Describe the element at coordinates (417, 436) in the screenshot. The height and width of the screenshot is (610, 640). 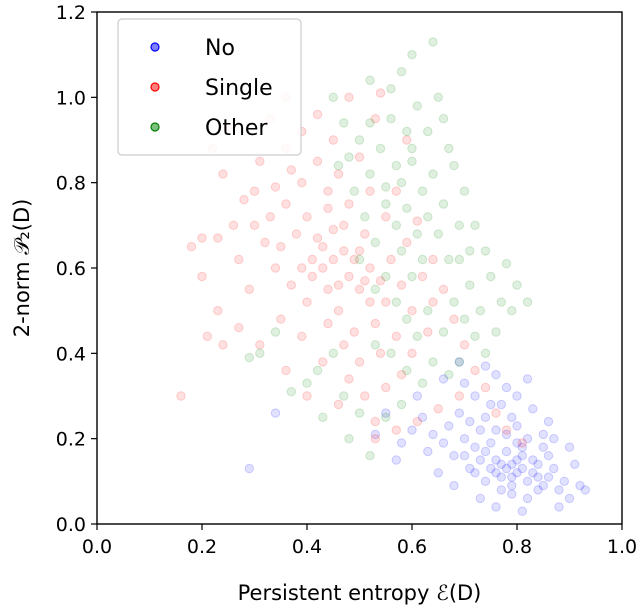
I see `series-no` at that location.